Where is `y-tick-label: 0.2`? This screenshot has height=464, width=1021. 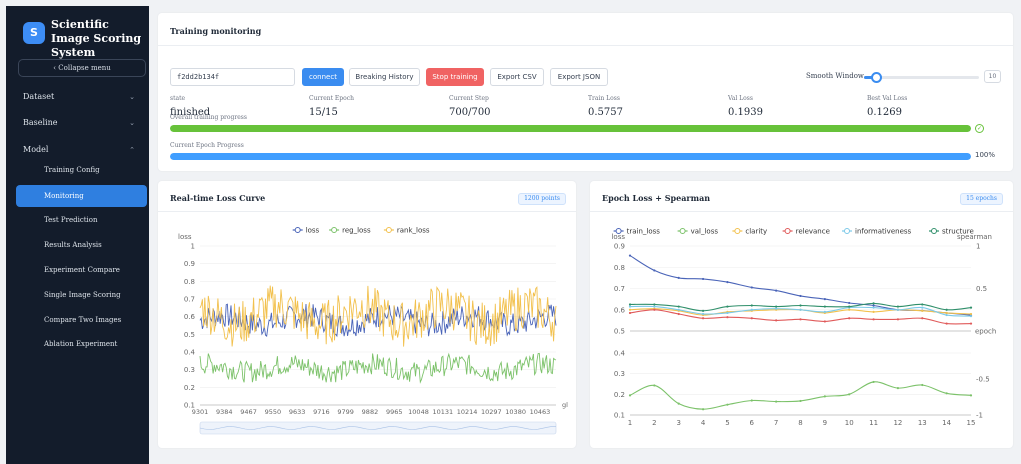
y-tick-label: 0.2 is located at coordinates (619, 395).